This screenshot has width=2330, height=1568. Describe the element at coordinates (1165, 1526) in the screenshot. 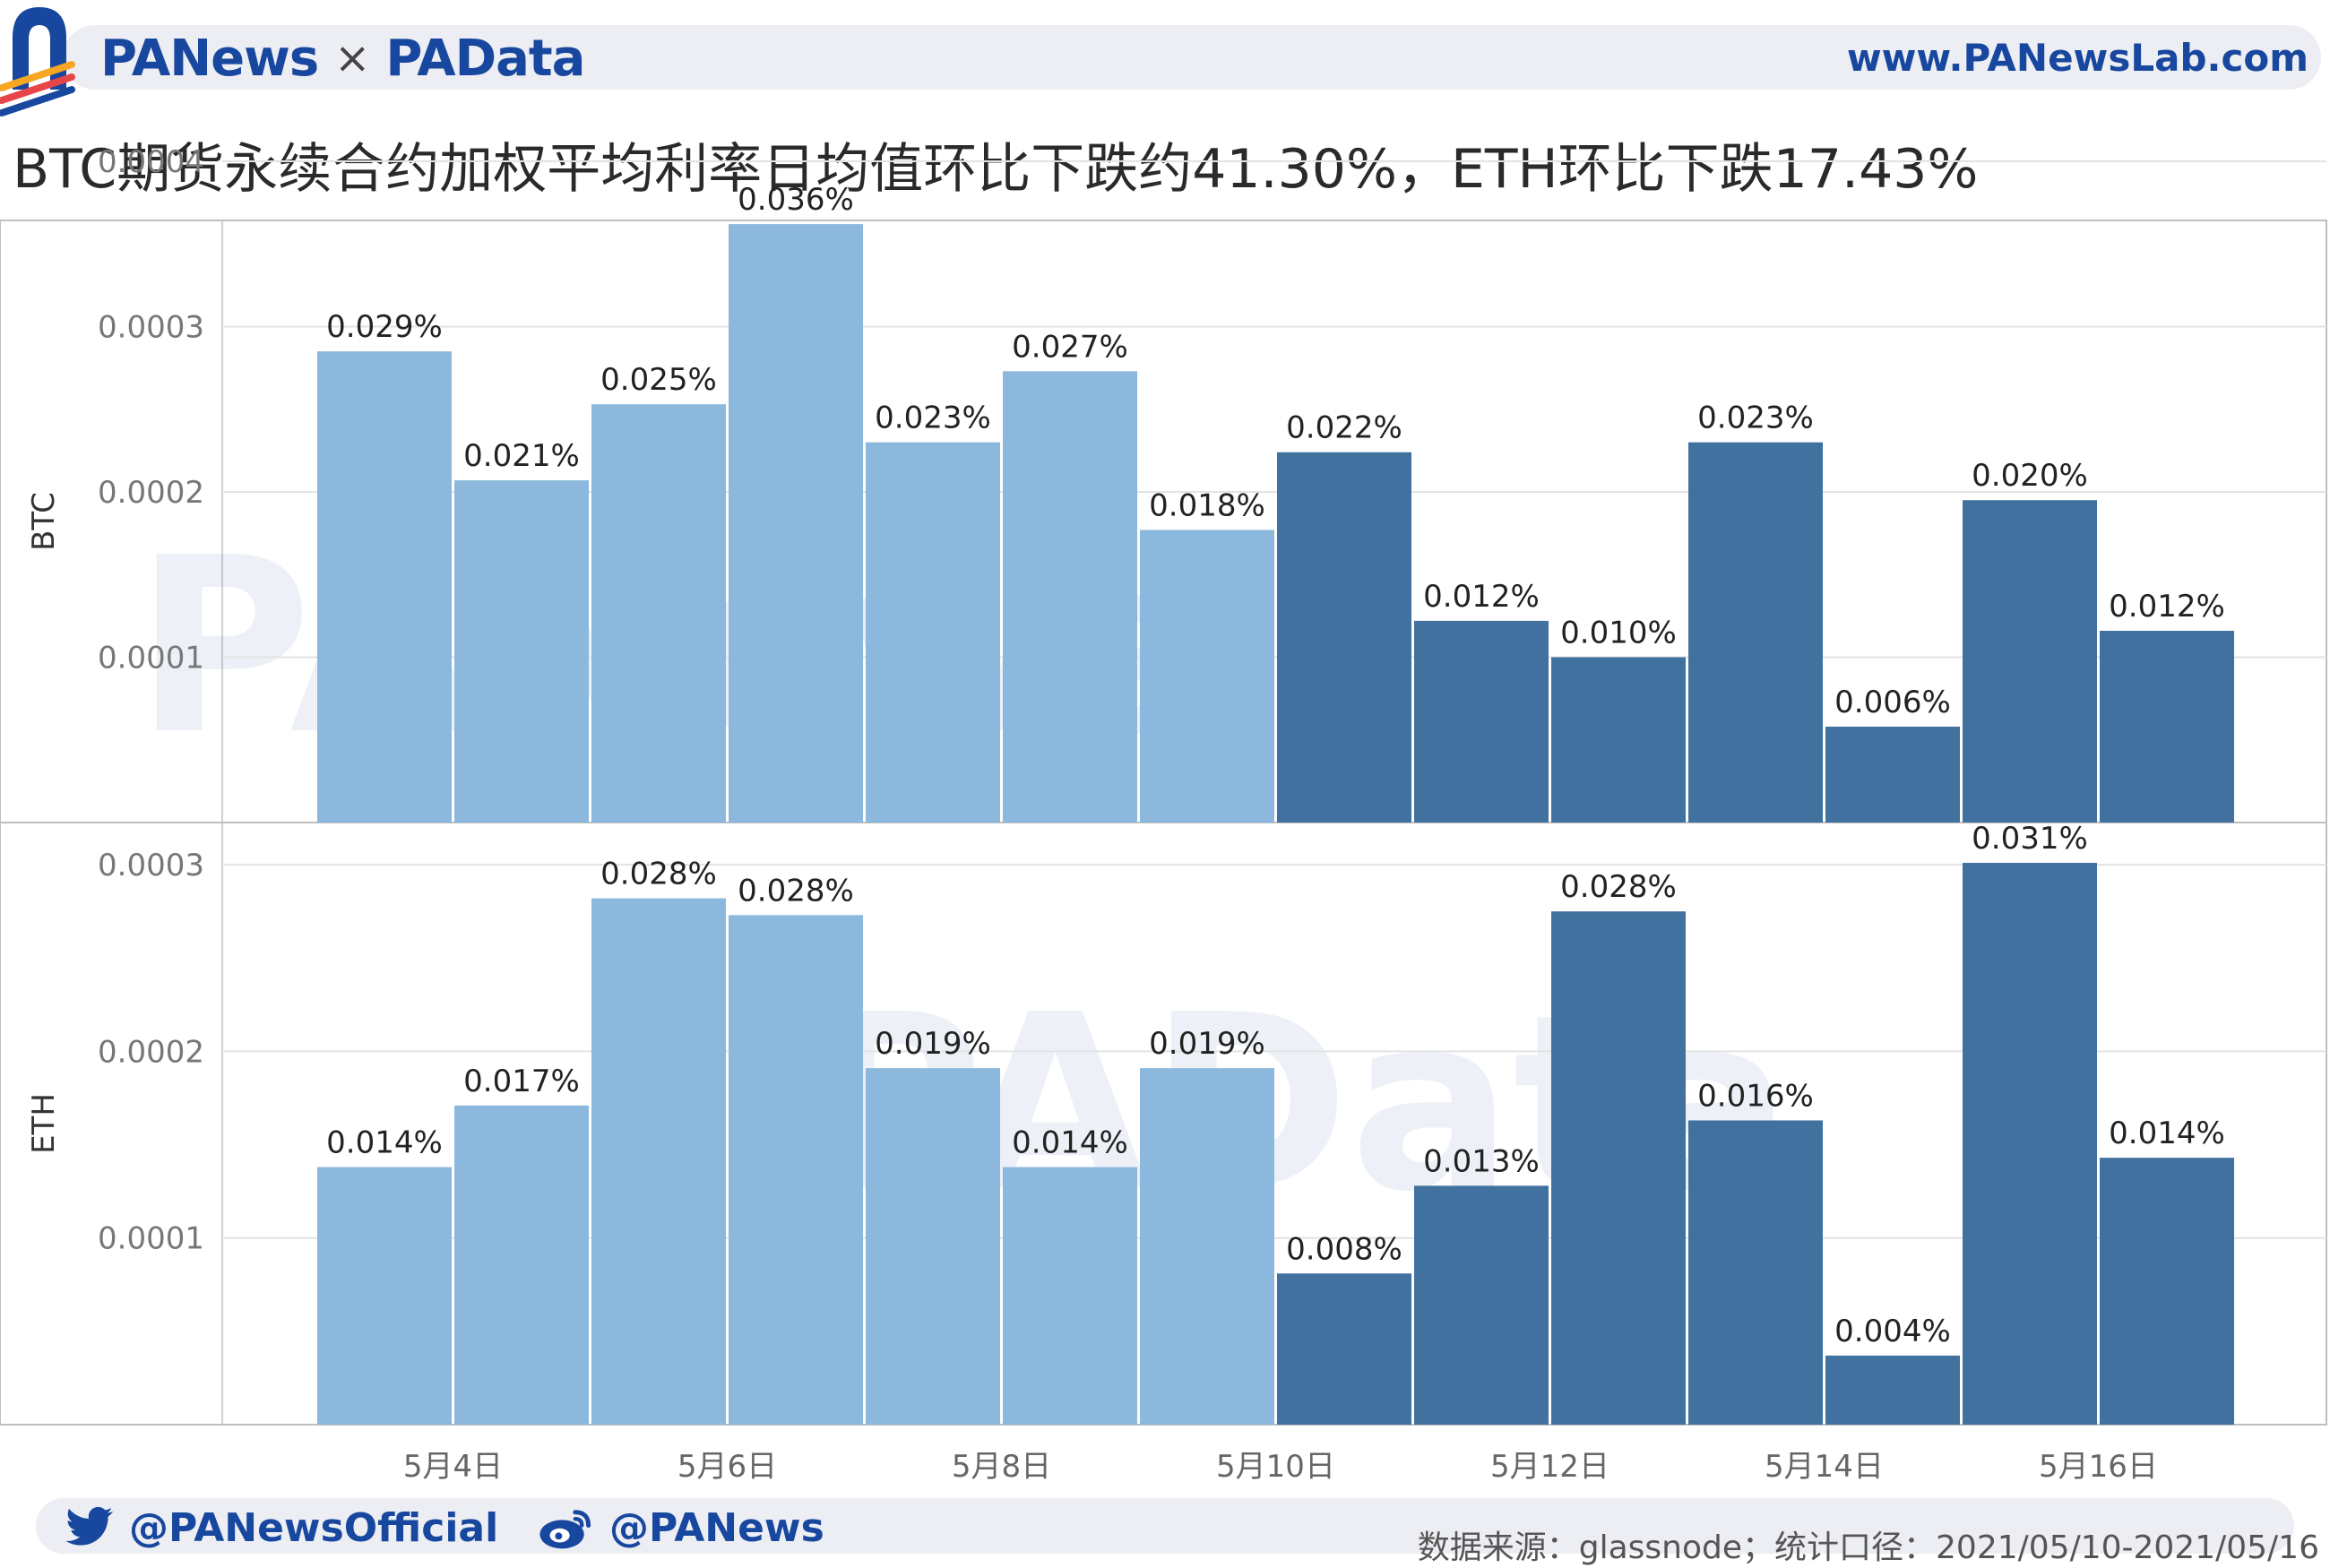

I see `footer-bar` at that location.